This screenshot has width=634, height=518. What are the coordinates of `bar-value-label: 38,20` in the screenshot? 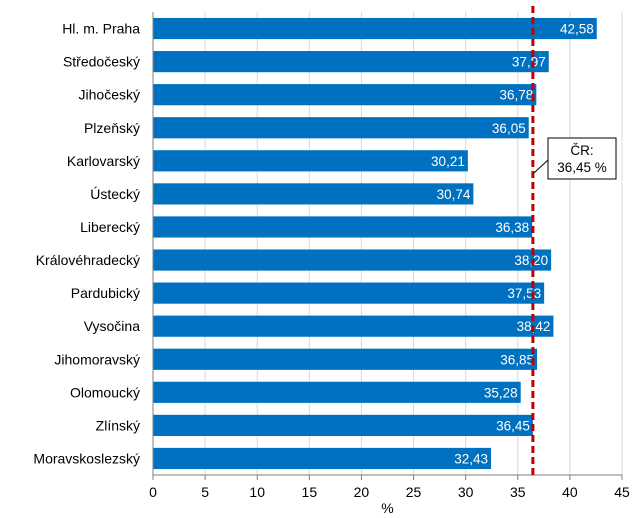 It's located at (531, 260).